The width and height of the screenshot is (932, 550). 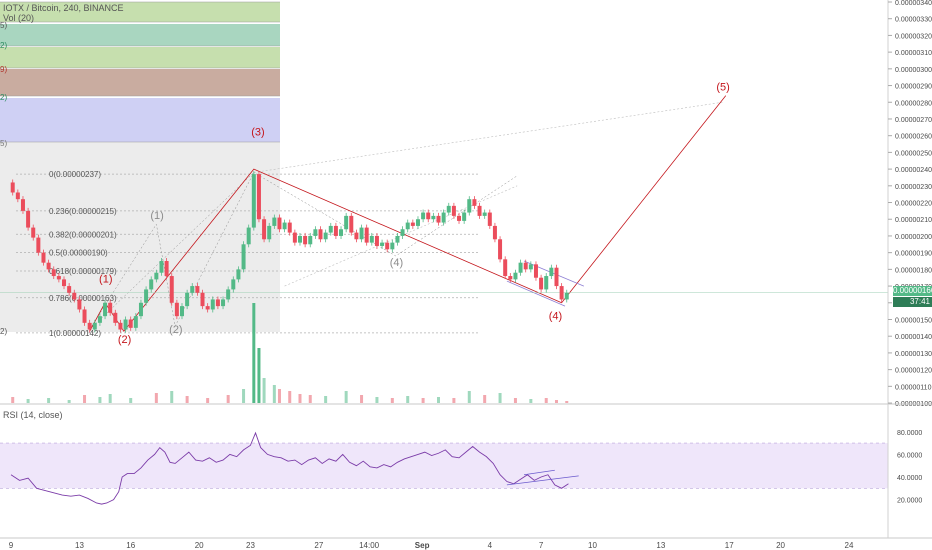 What do you see at coordinates (913, 270) in the screenshot?
I see `price-tick-label: 0.00000180` at bounding box center [913, 270].